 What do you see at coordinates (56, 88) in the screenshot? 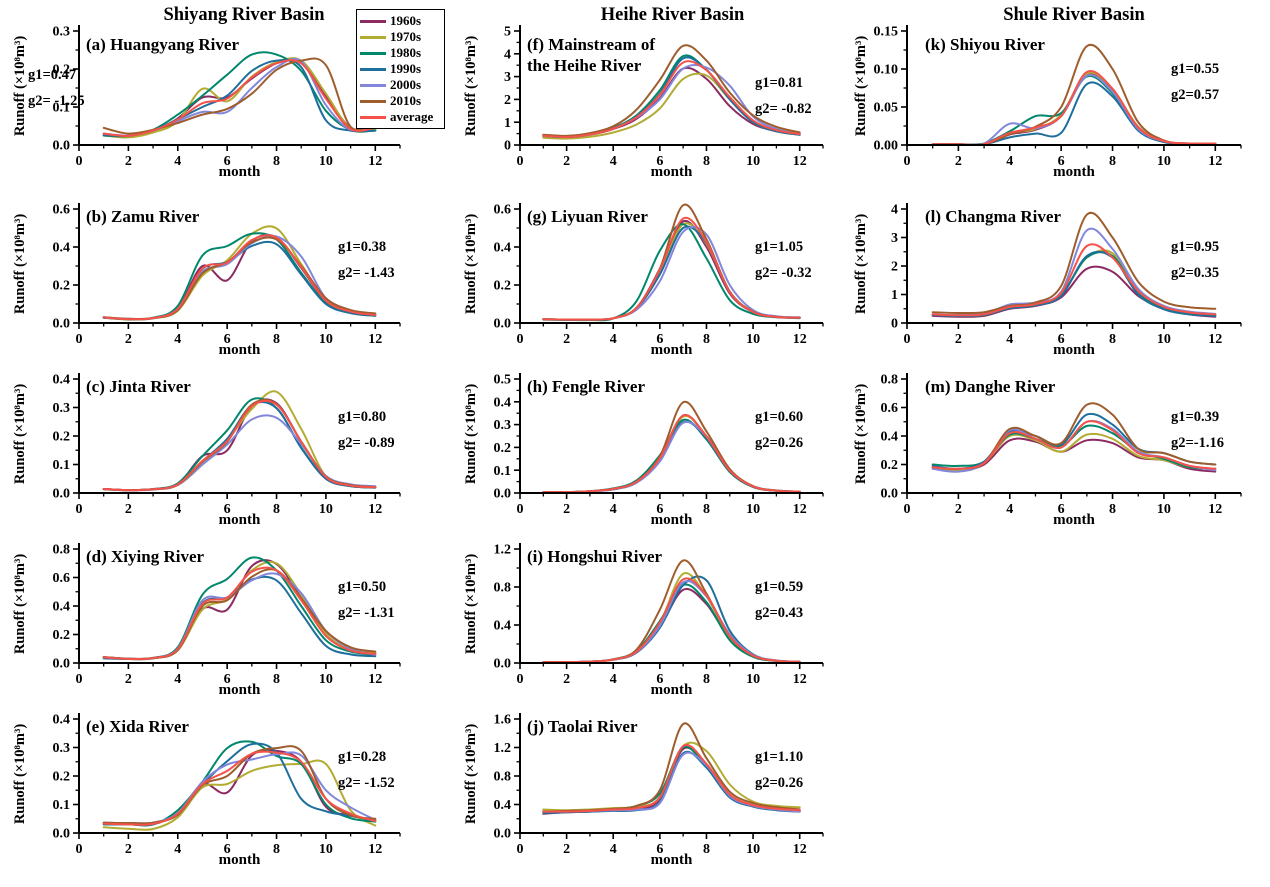
I see `skew-kurtosis-stats: g1=0.47 g2= -1.25` at bounding box center [56, 88].